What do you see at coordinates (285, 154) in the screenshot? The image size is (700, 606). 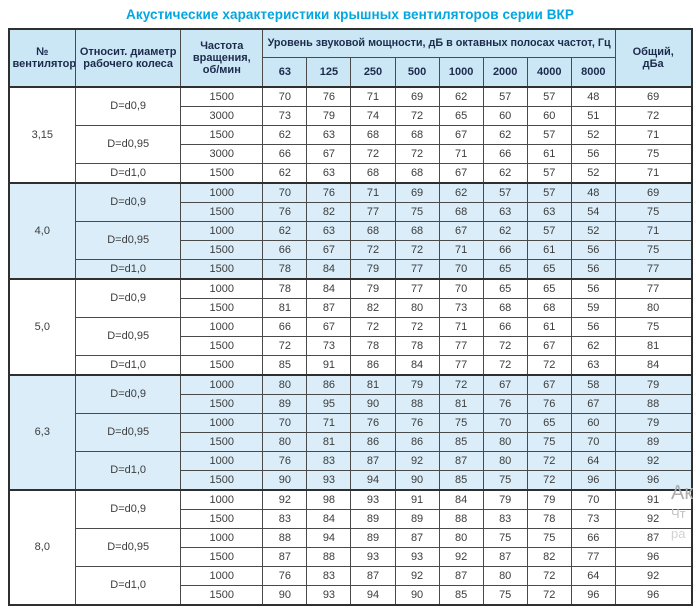 I see `level-cell-63hz: 66` at bounding box center [285, 154].